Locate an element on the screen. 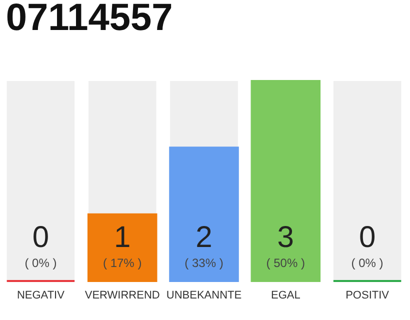 This screenshot has height=320, width=410. x-tick-label: NEGATIV is located at coordinates (41, 296).